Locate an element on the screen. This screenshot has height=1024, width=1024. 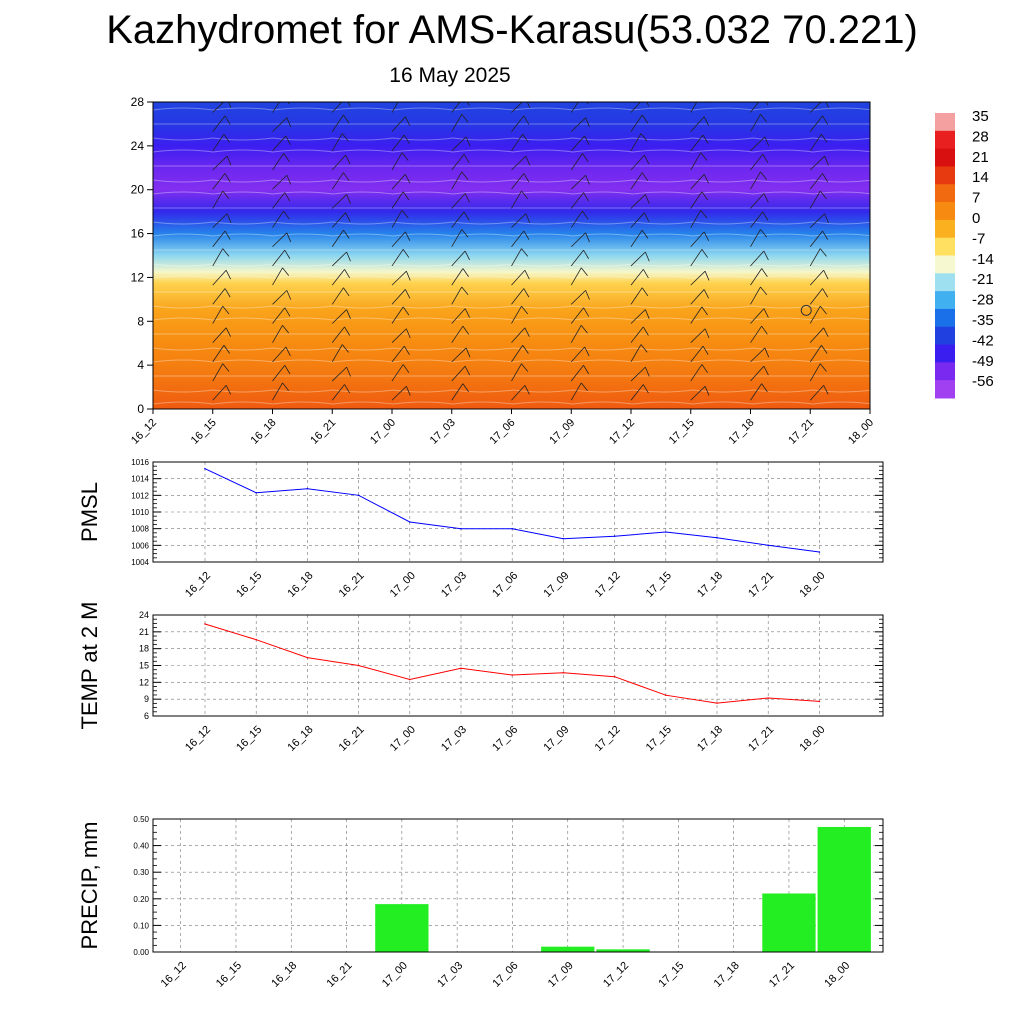
x-tick-label: 17_03 is located at coordinates (454, 585).